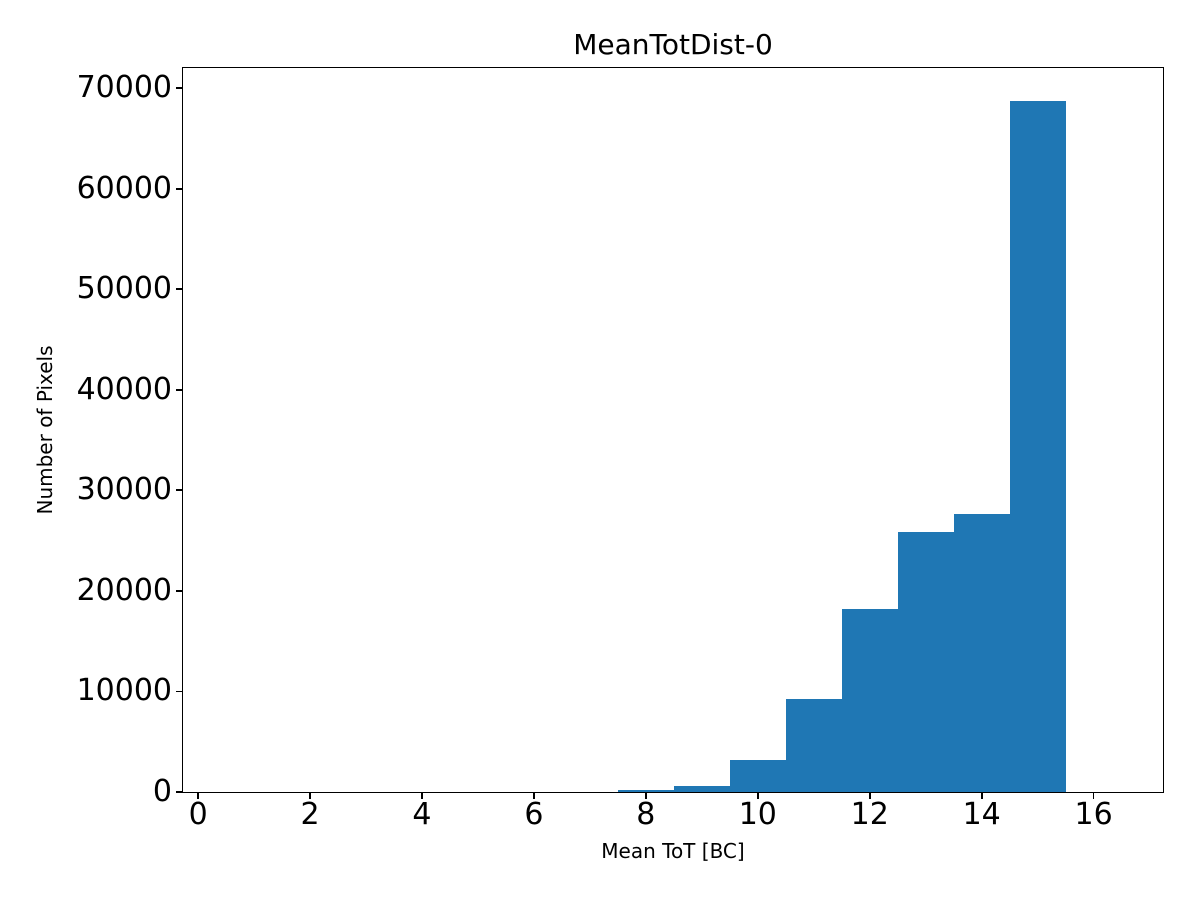 This screenshot has height=900, width=1200. What do you see at coordinates (310, 814) in the screenshot?
I see `x-tick-label: 2` at bounding box center [310, 814].